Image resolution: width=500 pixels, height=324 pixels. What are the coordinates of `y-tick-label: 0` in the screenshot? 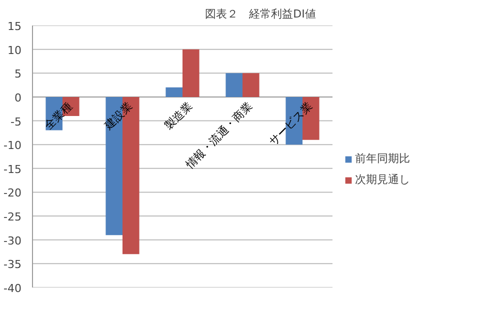 It's located at (18, 97).